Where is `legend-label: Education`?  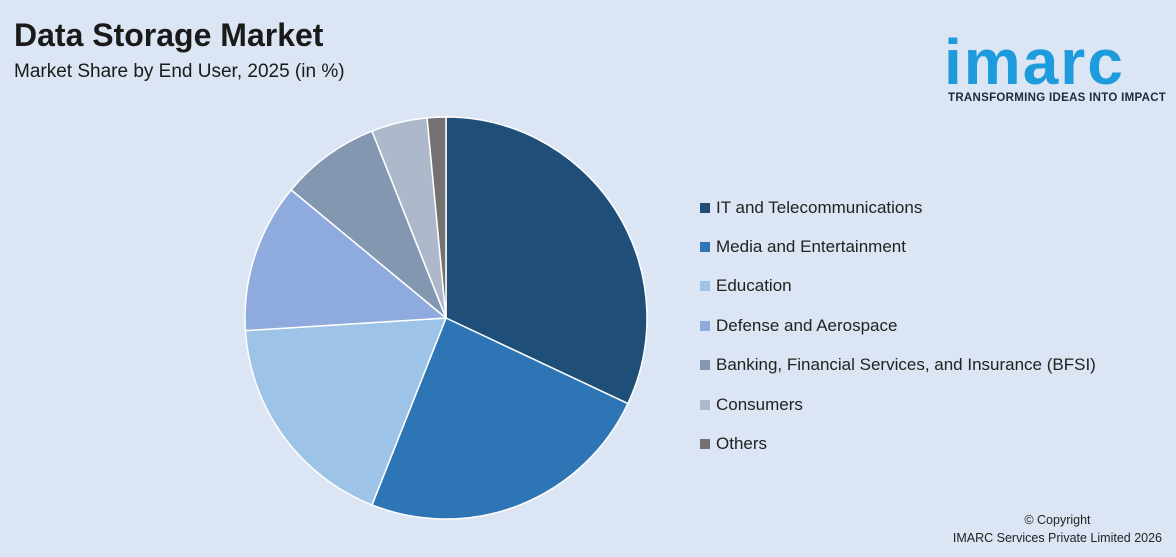 legend-label: Education is located at coordinates (754, 286).